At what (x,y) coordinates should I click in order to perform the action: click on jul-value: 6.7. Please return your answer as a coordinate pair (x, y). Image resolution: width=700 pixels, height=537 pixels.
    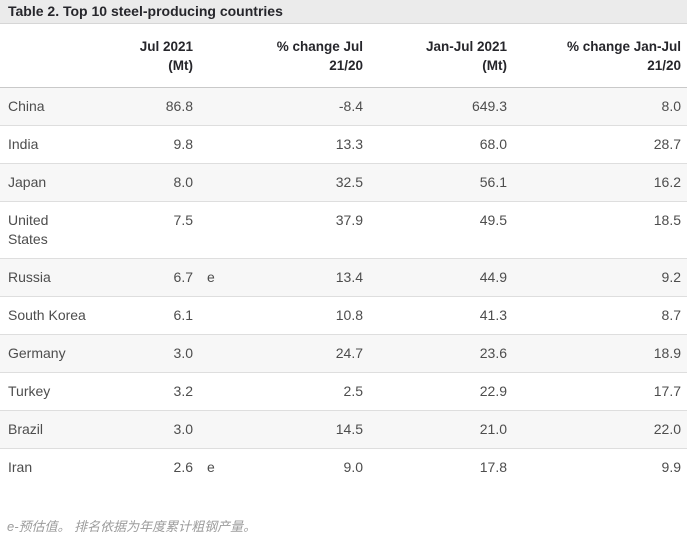
    Looking at the image, I should click on (159, 277).